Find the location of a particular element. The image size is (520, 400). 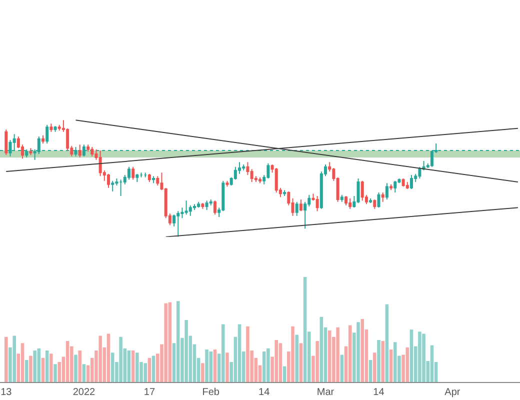

x-tick-label: 13 is located at coordinates (6, 392).